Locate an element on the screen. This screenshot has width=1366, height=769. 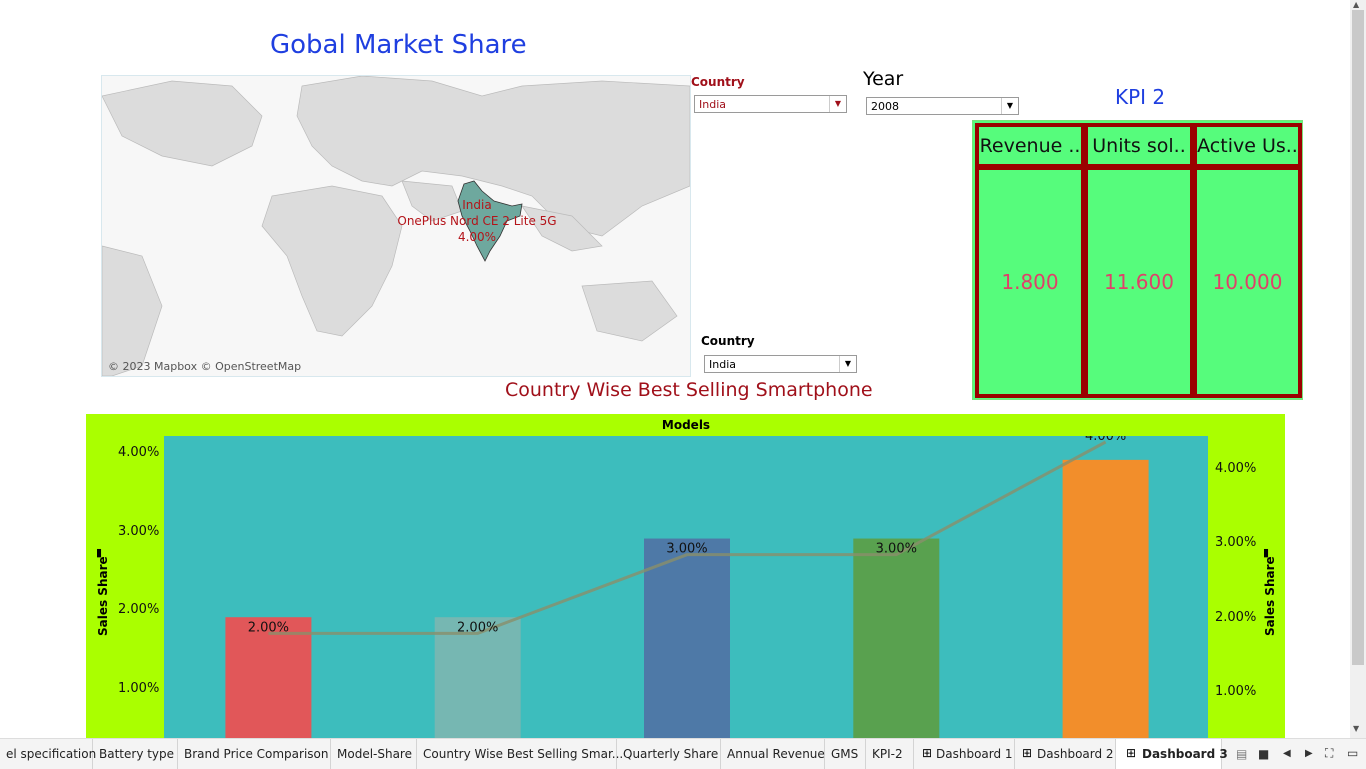
y-tick-right: 1.00% is located at coordinates (1236, 691).